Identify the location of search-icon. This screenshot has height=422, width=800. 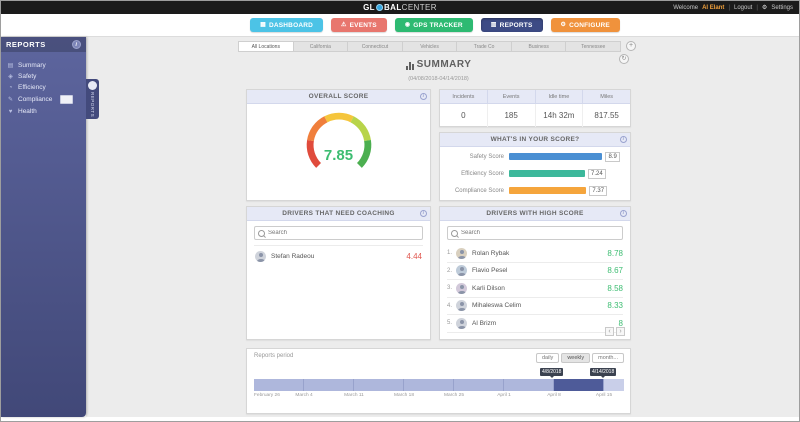
(261, 233).